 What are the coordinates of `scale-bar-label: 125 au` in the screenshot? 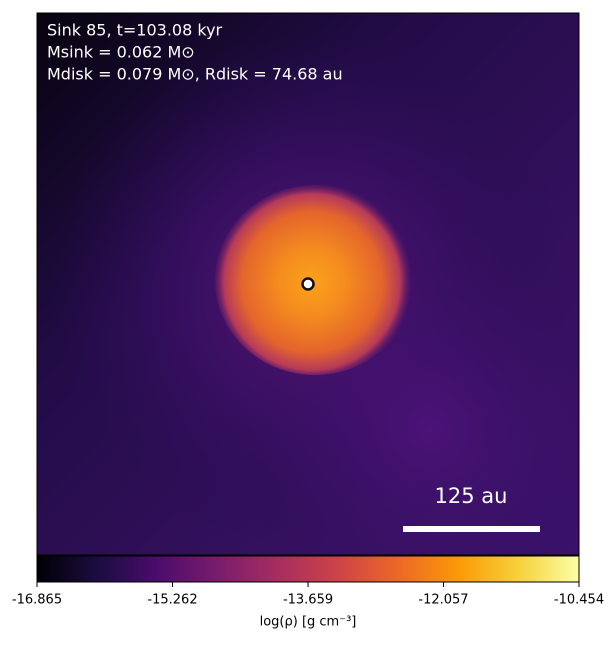 It's located at (471, 496).